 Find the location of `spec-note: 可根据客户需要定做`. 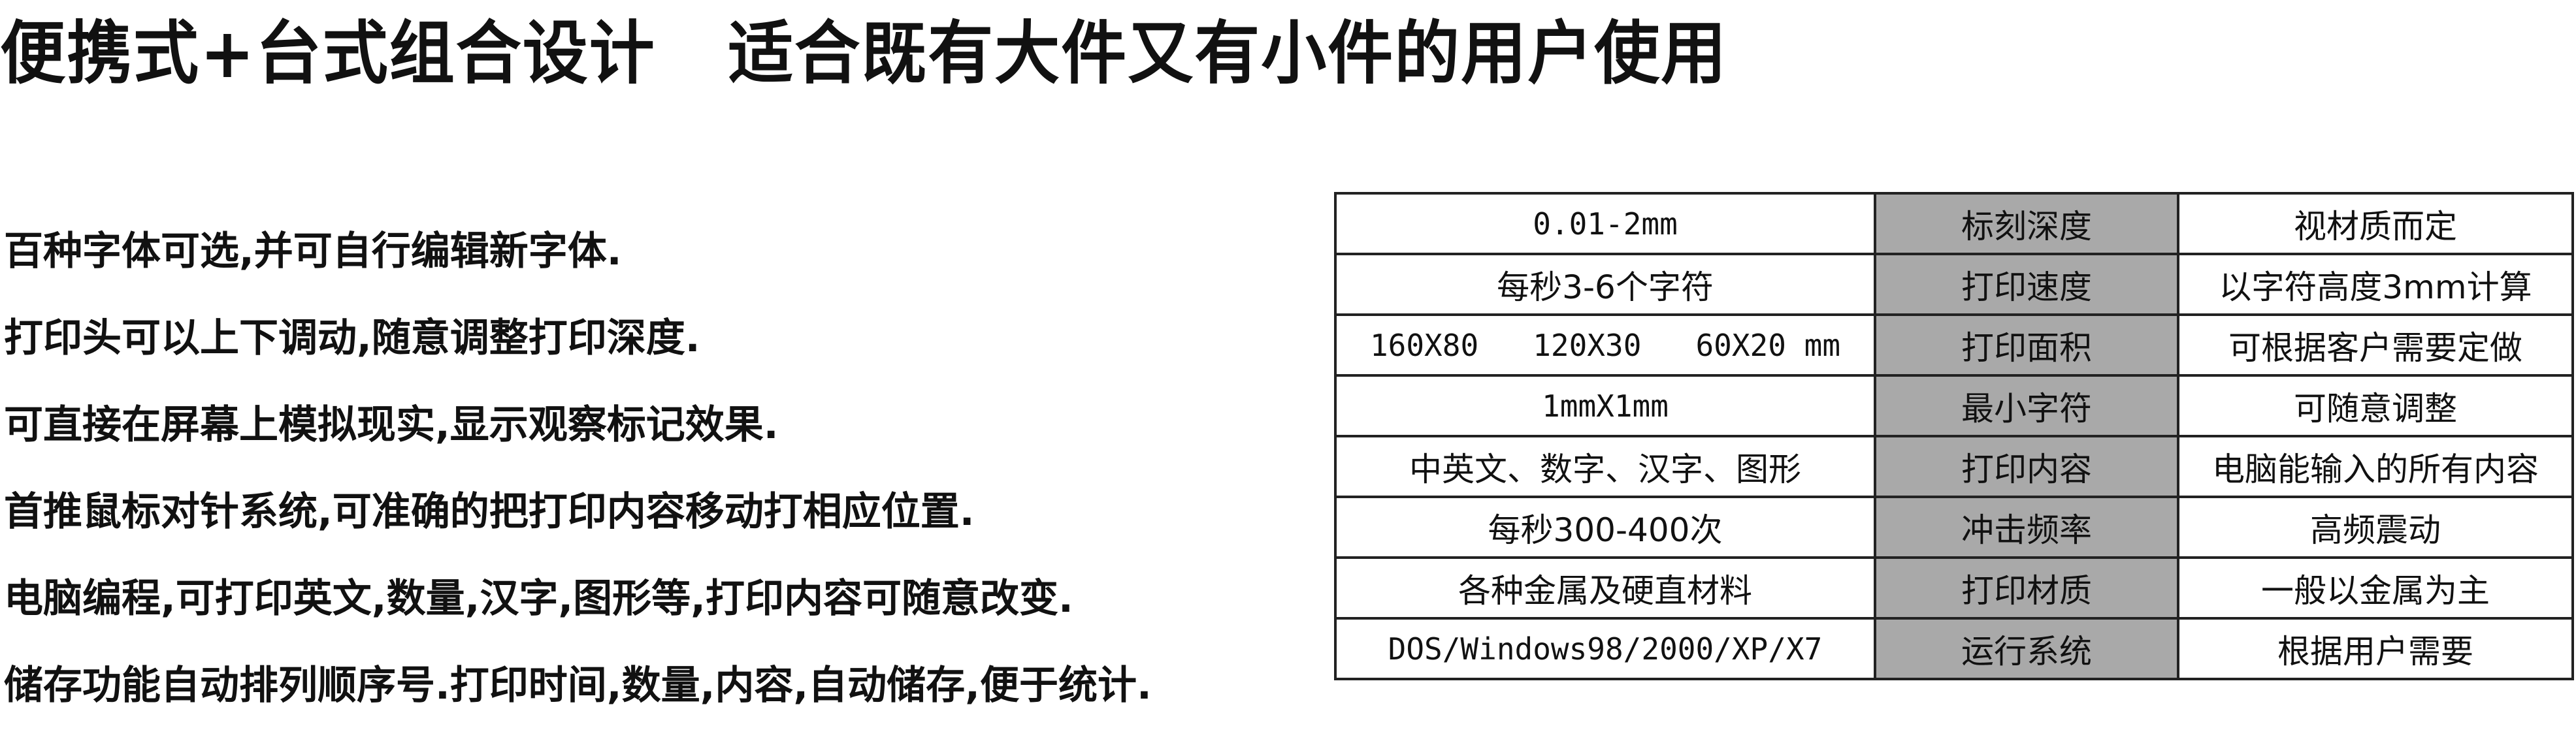

spec-note: 可根据客户需要定做 is located at coordinates (2375, 345).